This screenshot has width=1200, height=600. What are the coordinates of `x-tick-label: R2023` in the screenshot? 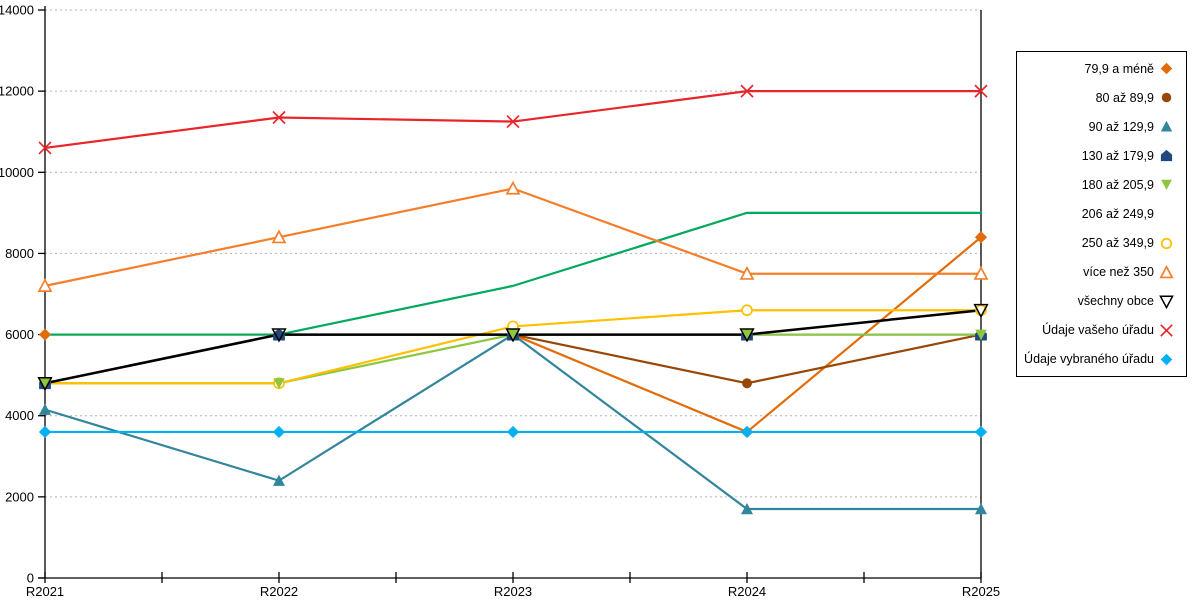 It's located at (513, 591).